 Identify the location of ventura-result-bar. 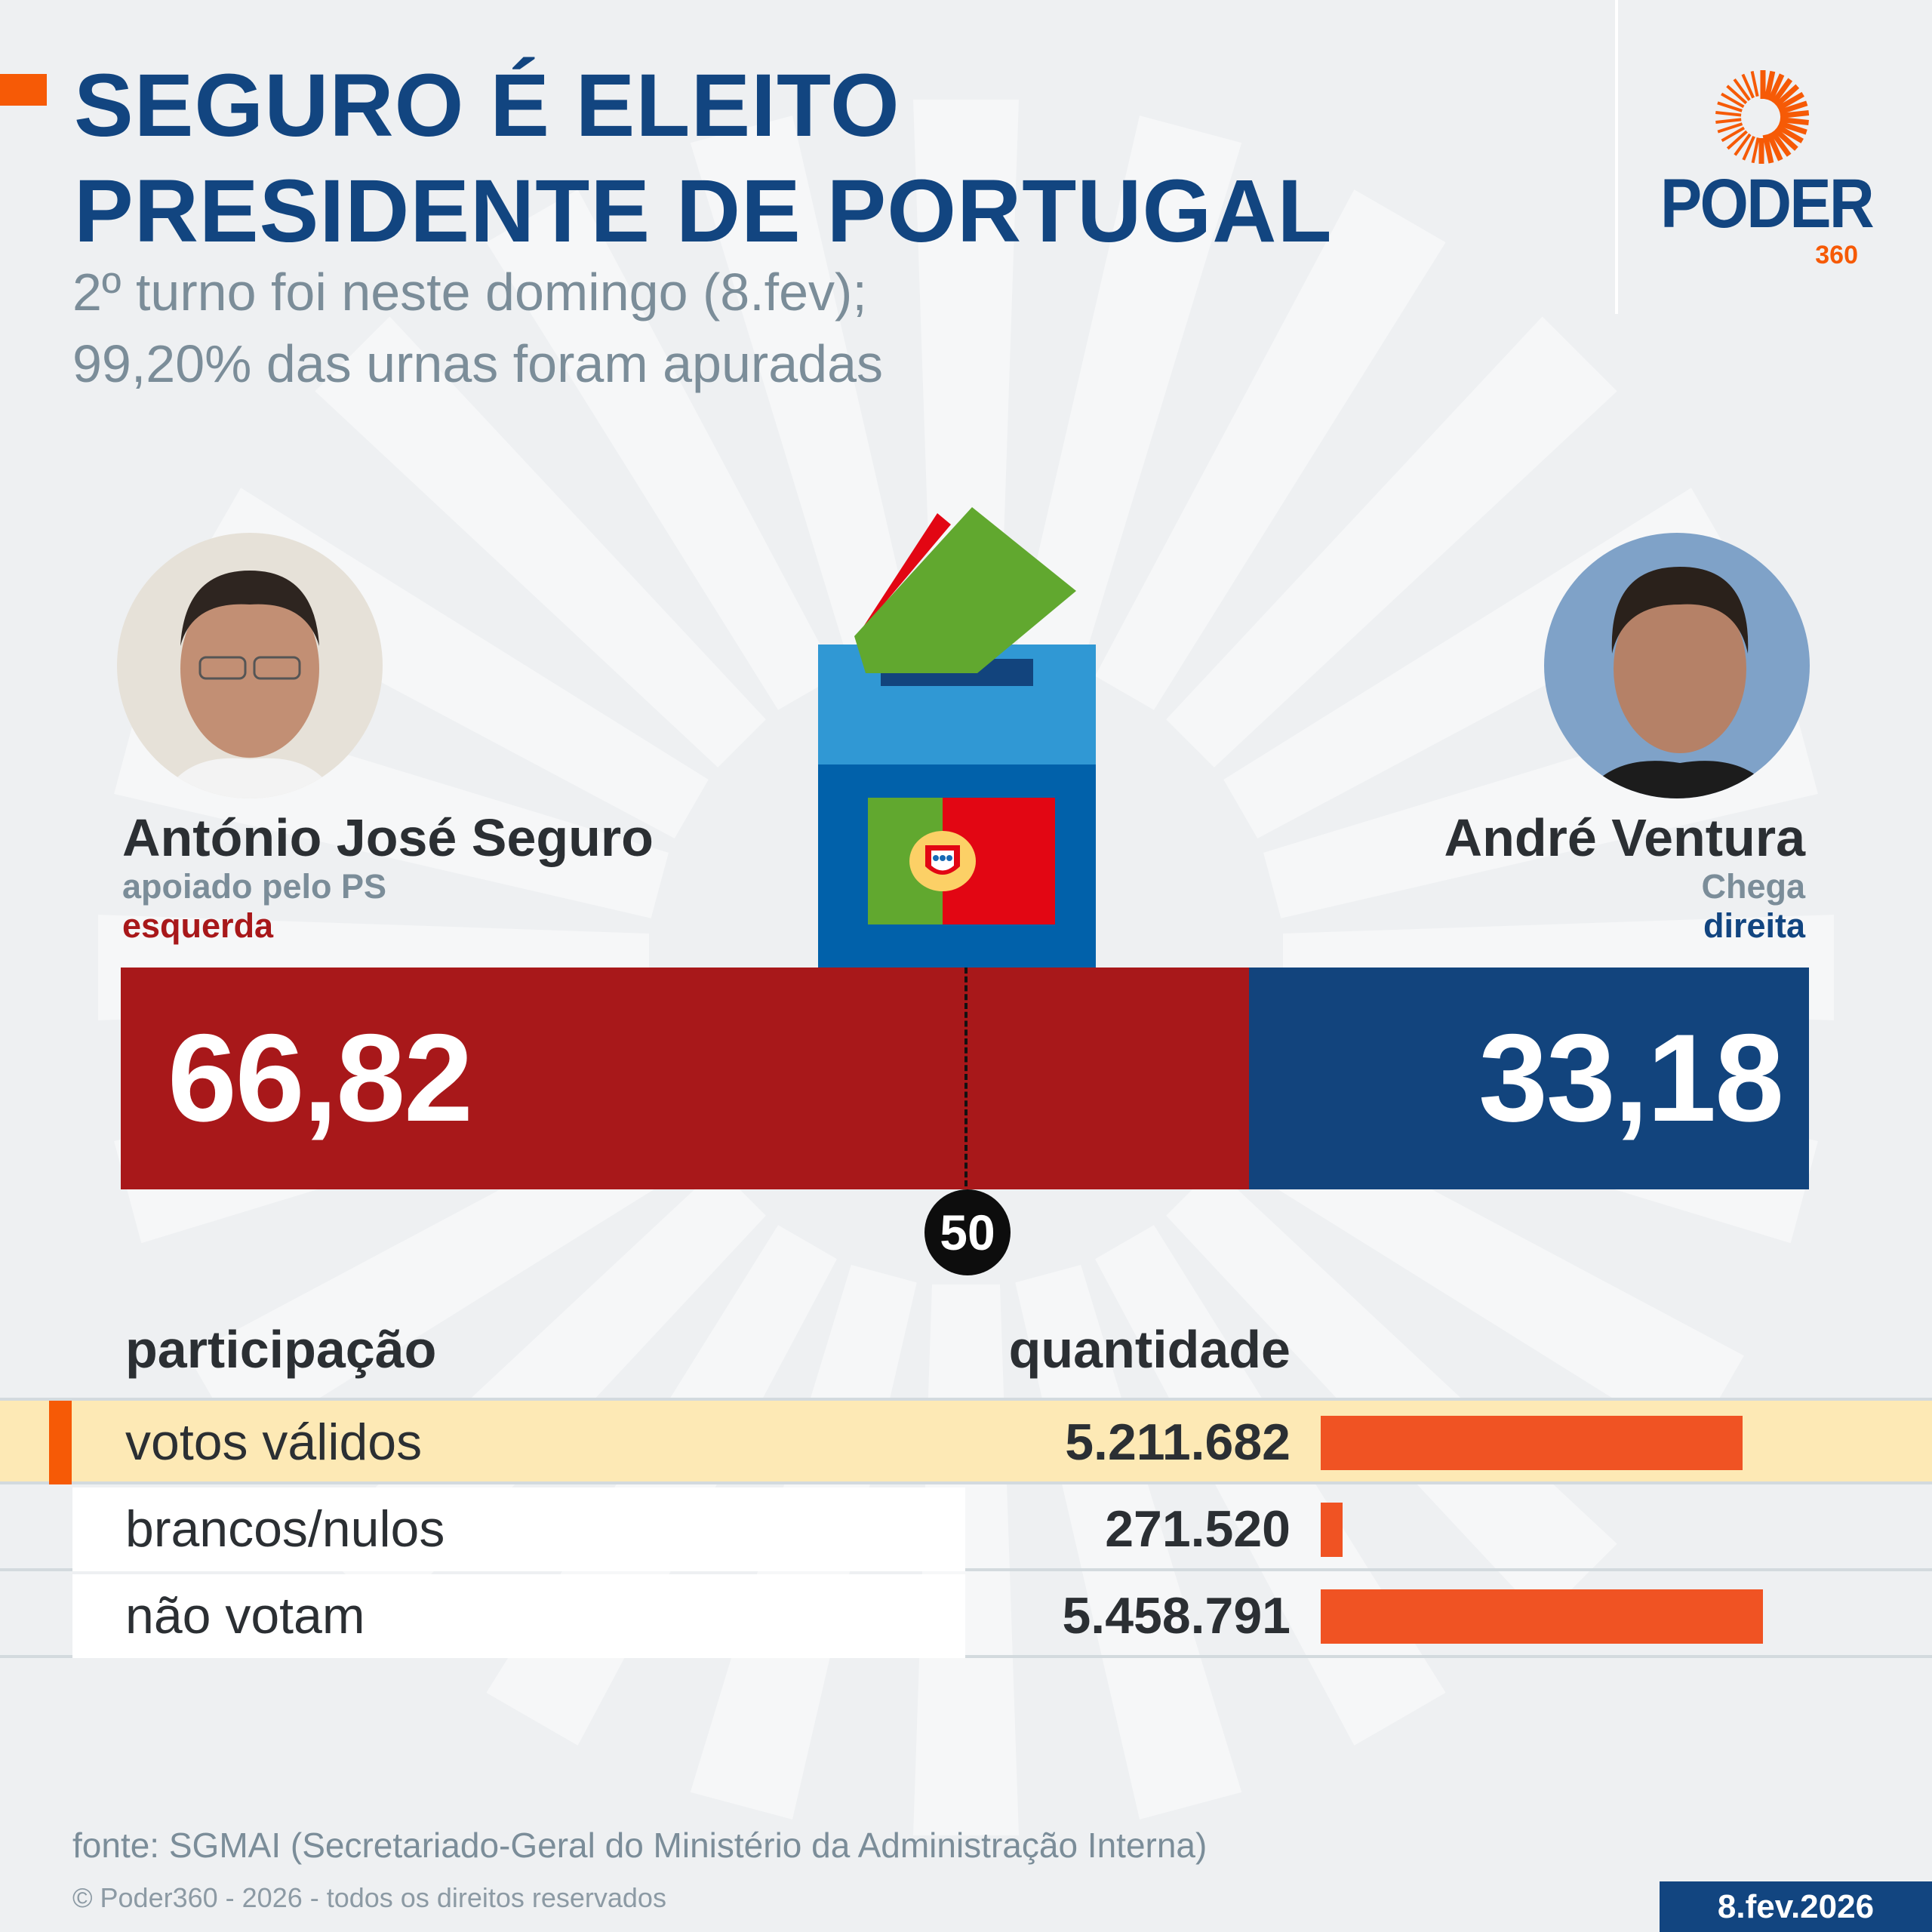
(1528, 1078).